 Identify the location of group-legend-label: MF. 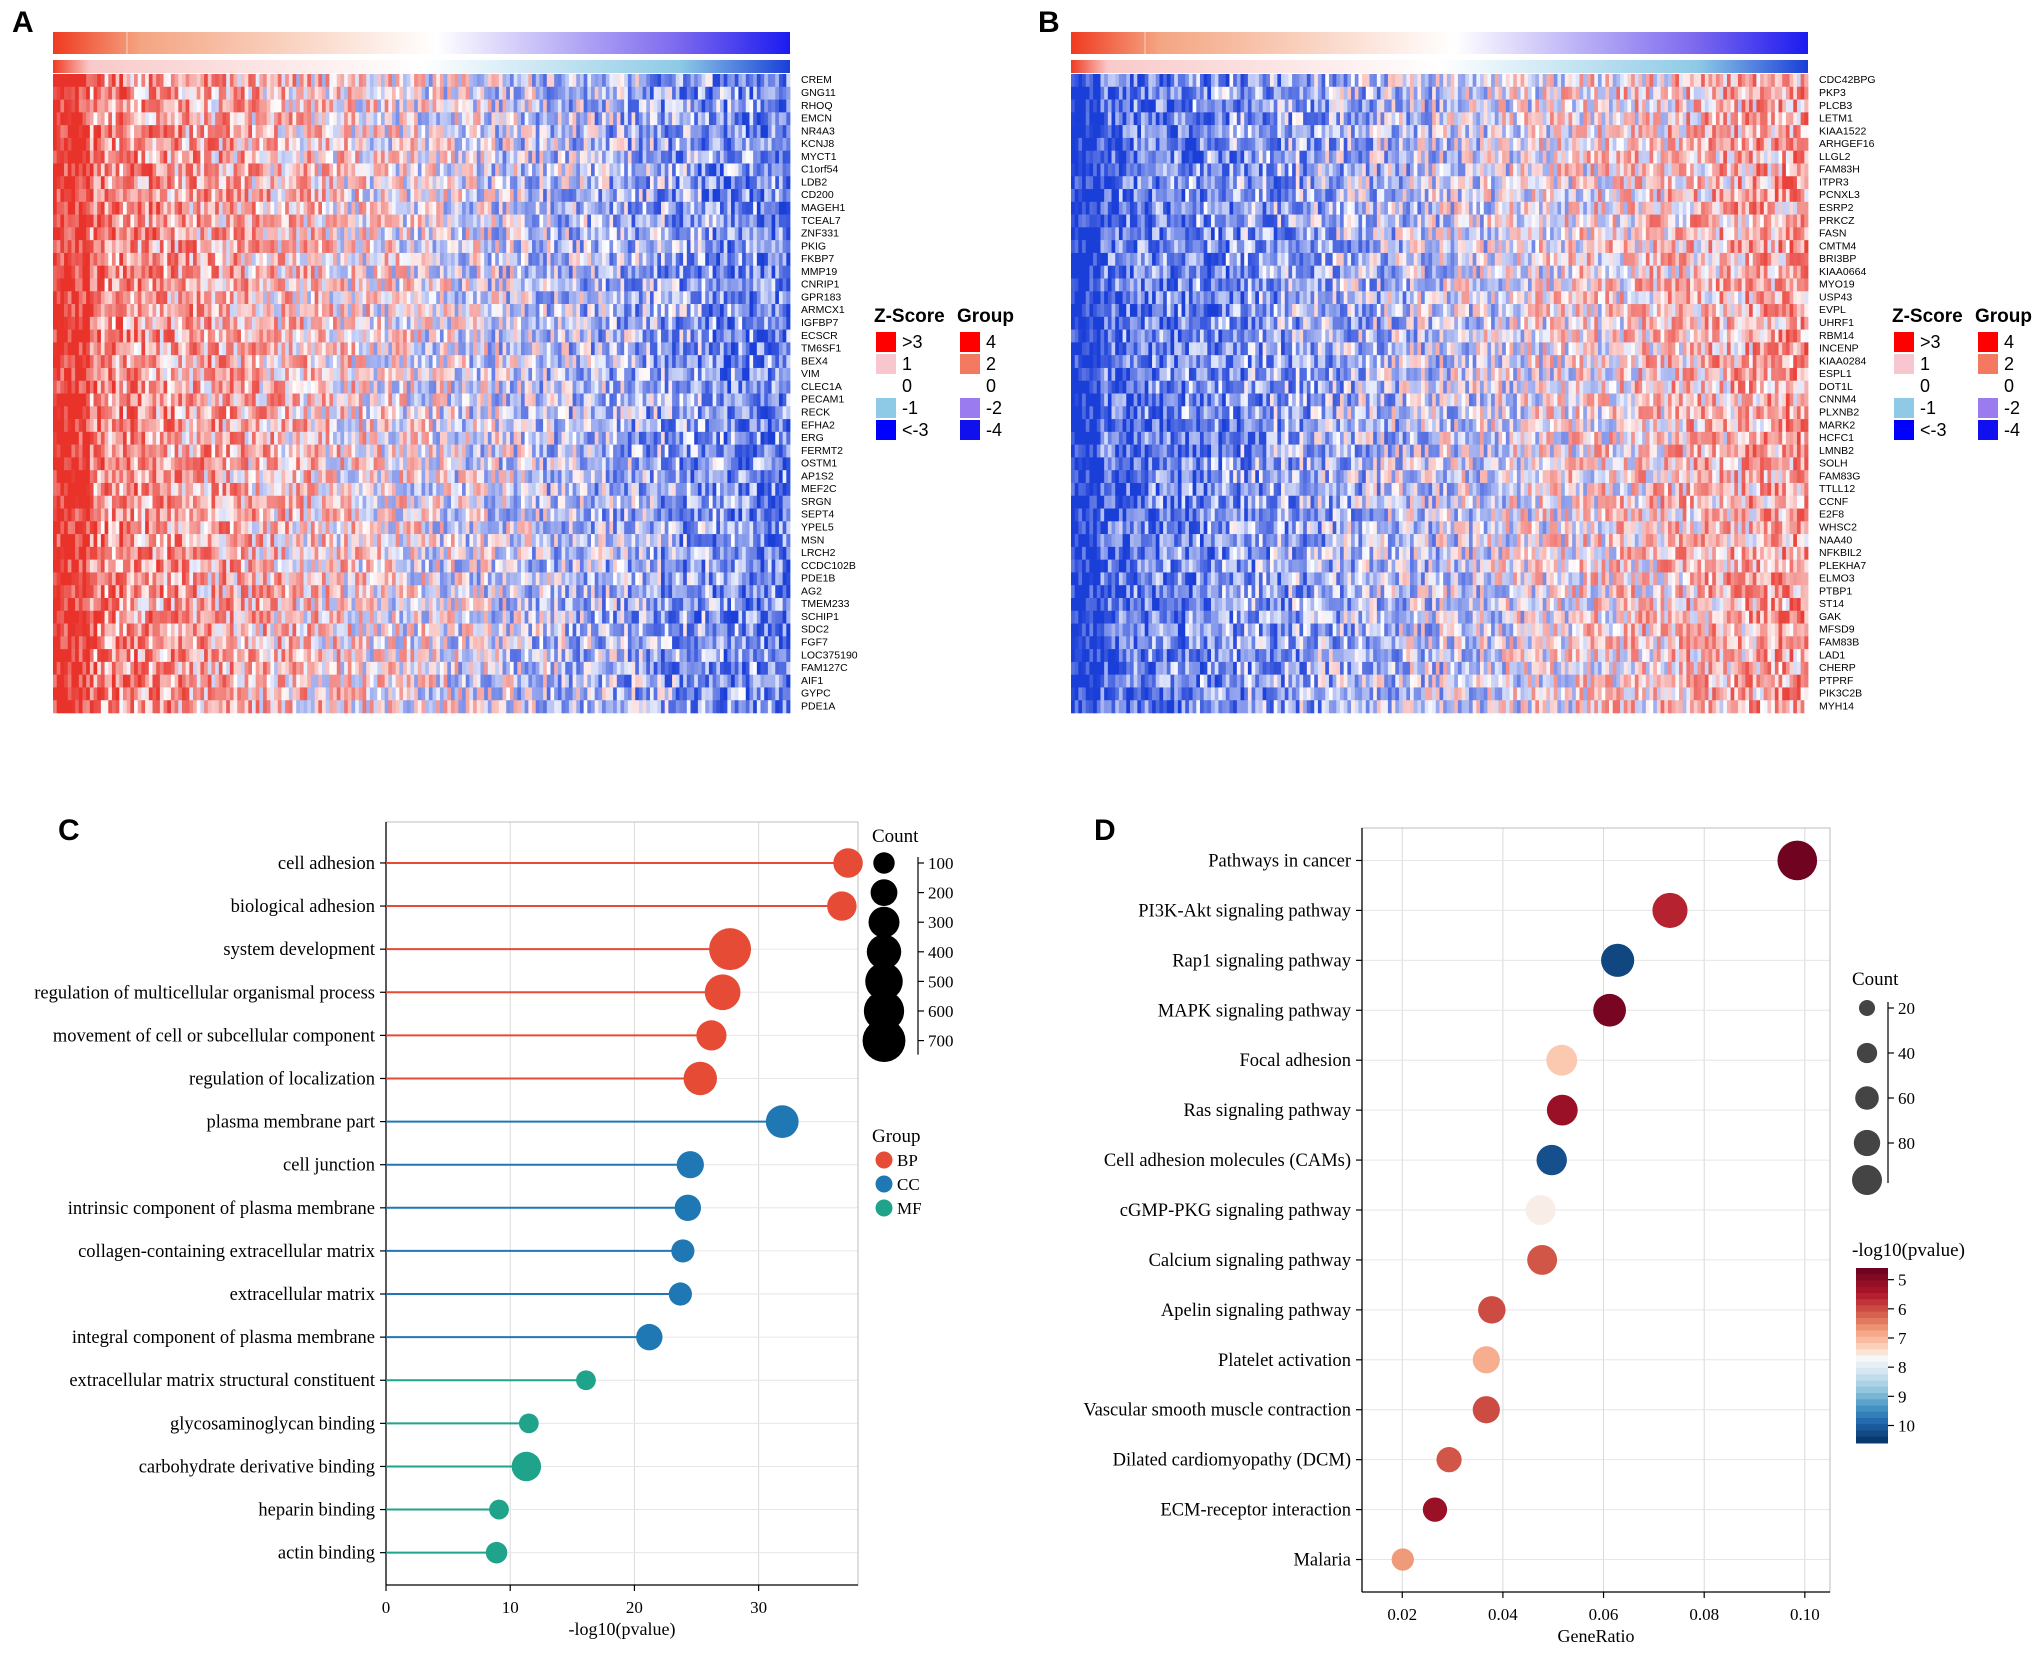
(909, 1208).